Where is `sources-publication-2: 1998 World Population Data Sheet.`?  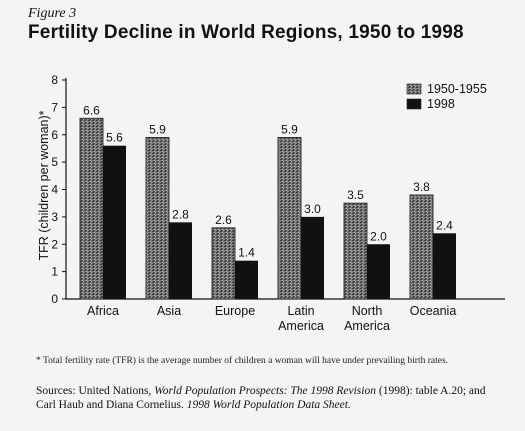
sources-publication-2: 1998 World Population Data Sheet. is located at coordinates (268, 405).